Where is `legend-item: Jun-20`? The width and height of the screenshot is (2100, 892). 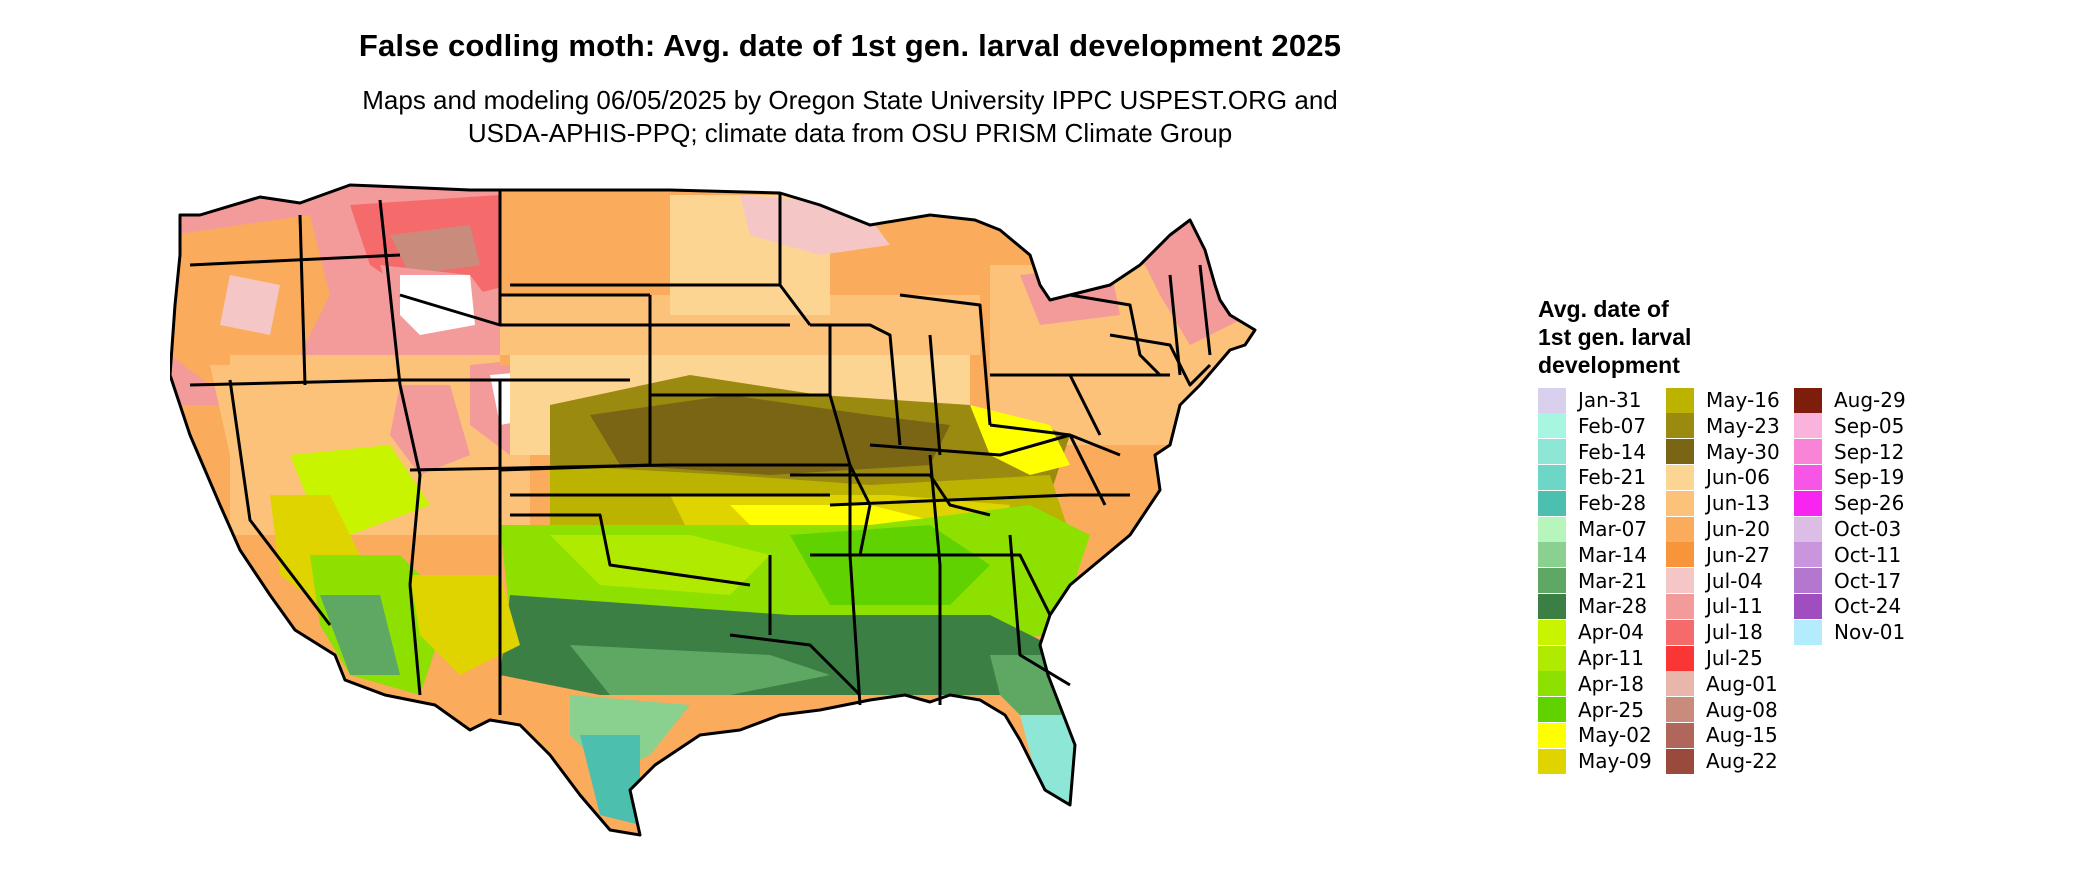
legend-item: Jun-20 is located at coordinates (1718, 529).